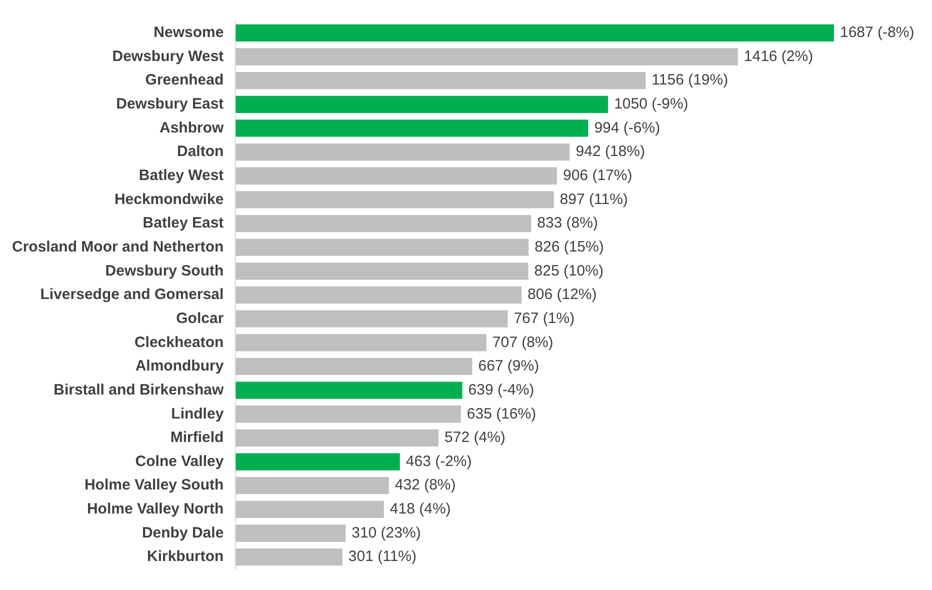  Describe the element at coordinates (169, 199) in the screenshot. I see `y-tick-label: Heckmondwike` at that location.